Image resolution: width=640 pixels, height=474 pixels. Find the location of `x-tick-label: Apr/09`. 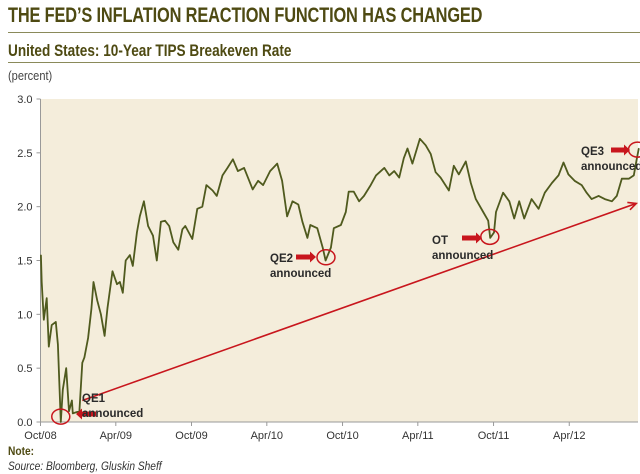

x-tick-label: Apr/09 is located at coordinates (116, 436).